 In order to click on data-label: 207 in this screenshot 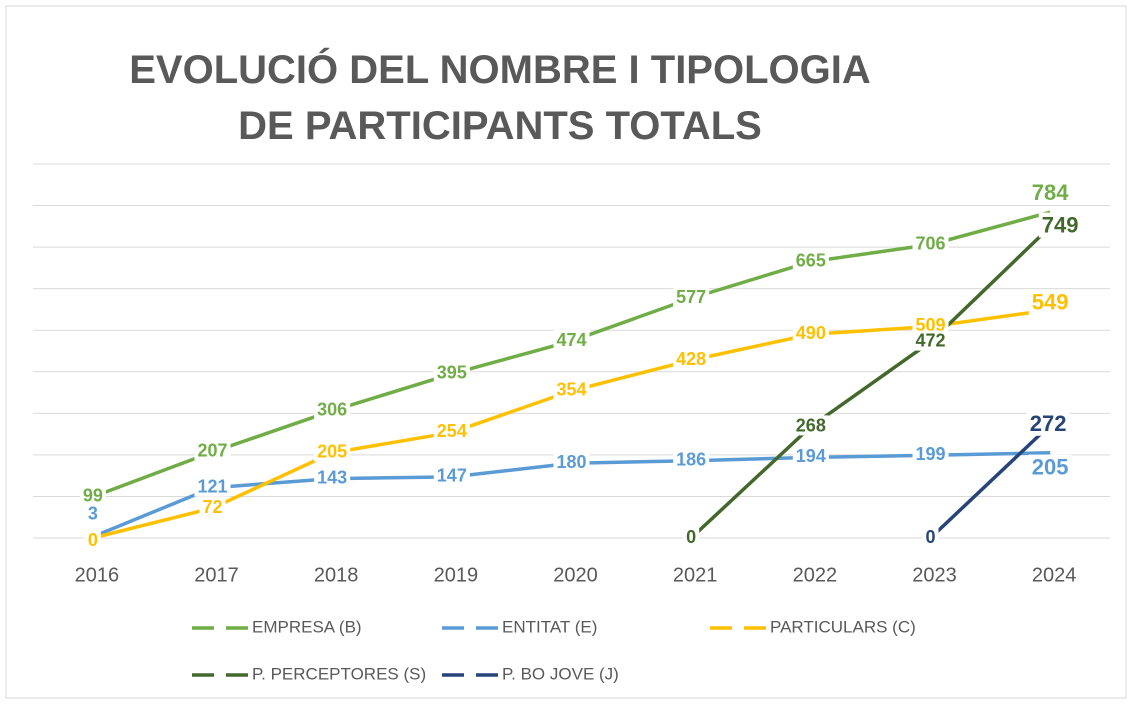, I will do `click(212, 451)`.